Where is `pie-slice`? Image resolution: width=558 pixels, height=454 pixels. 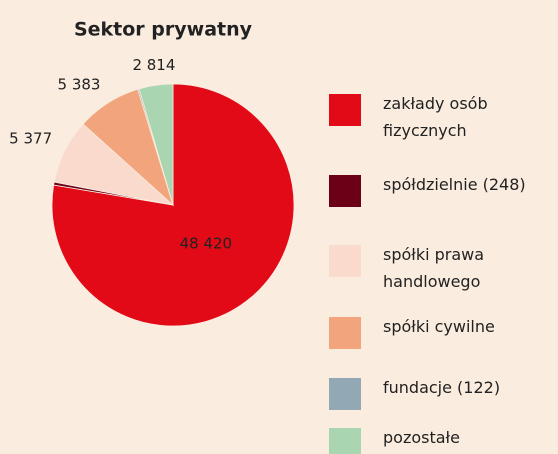
pie-slice is located at coordinates (156, 144).